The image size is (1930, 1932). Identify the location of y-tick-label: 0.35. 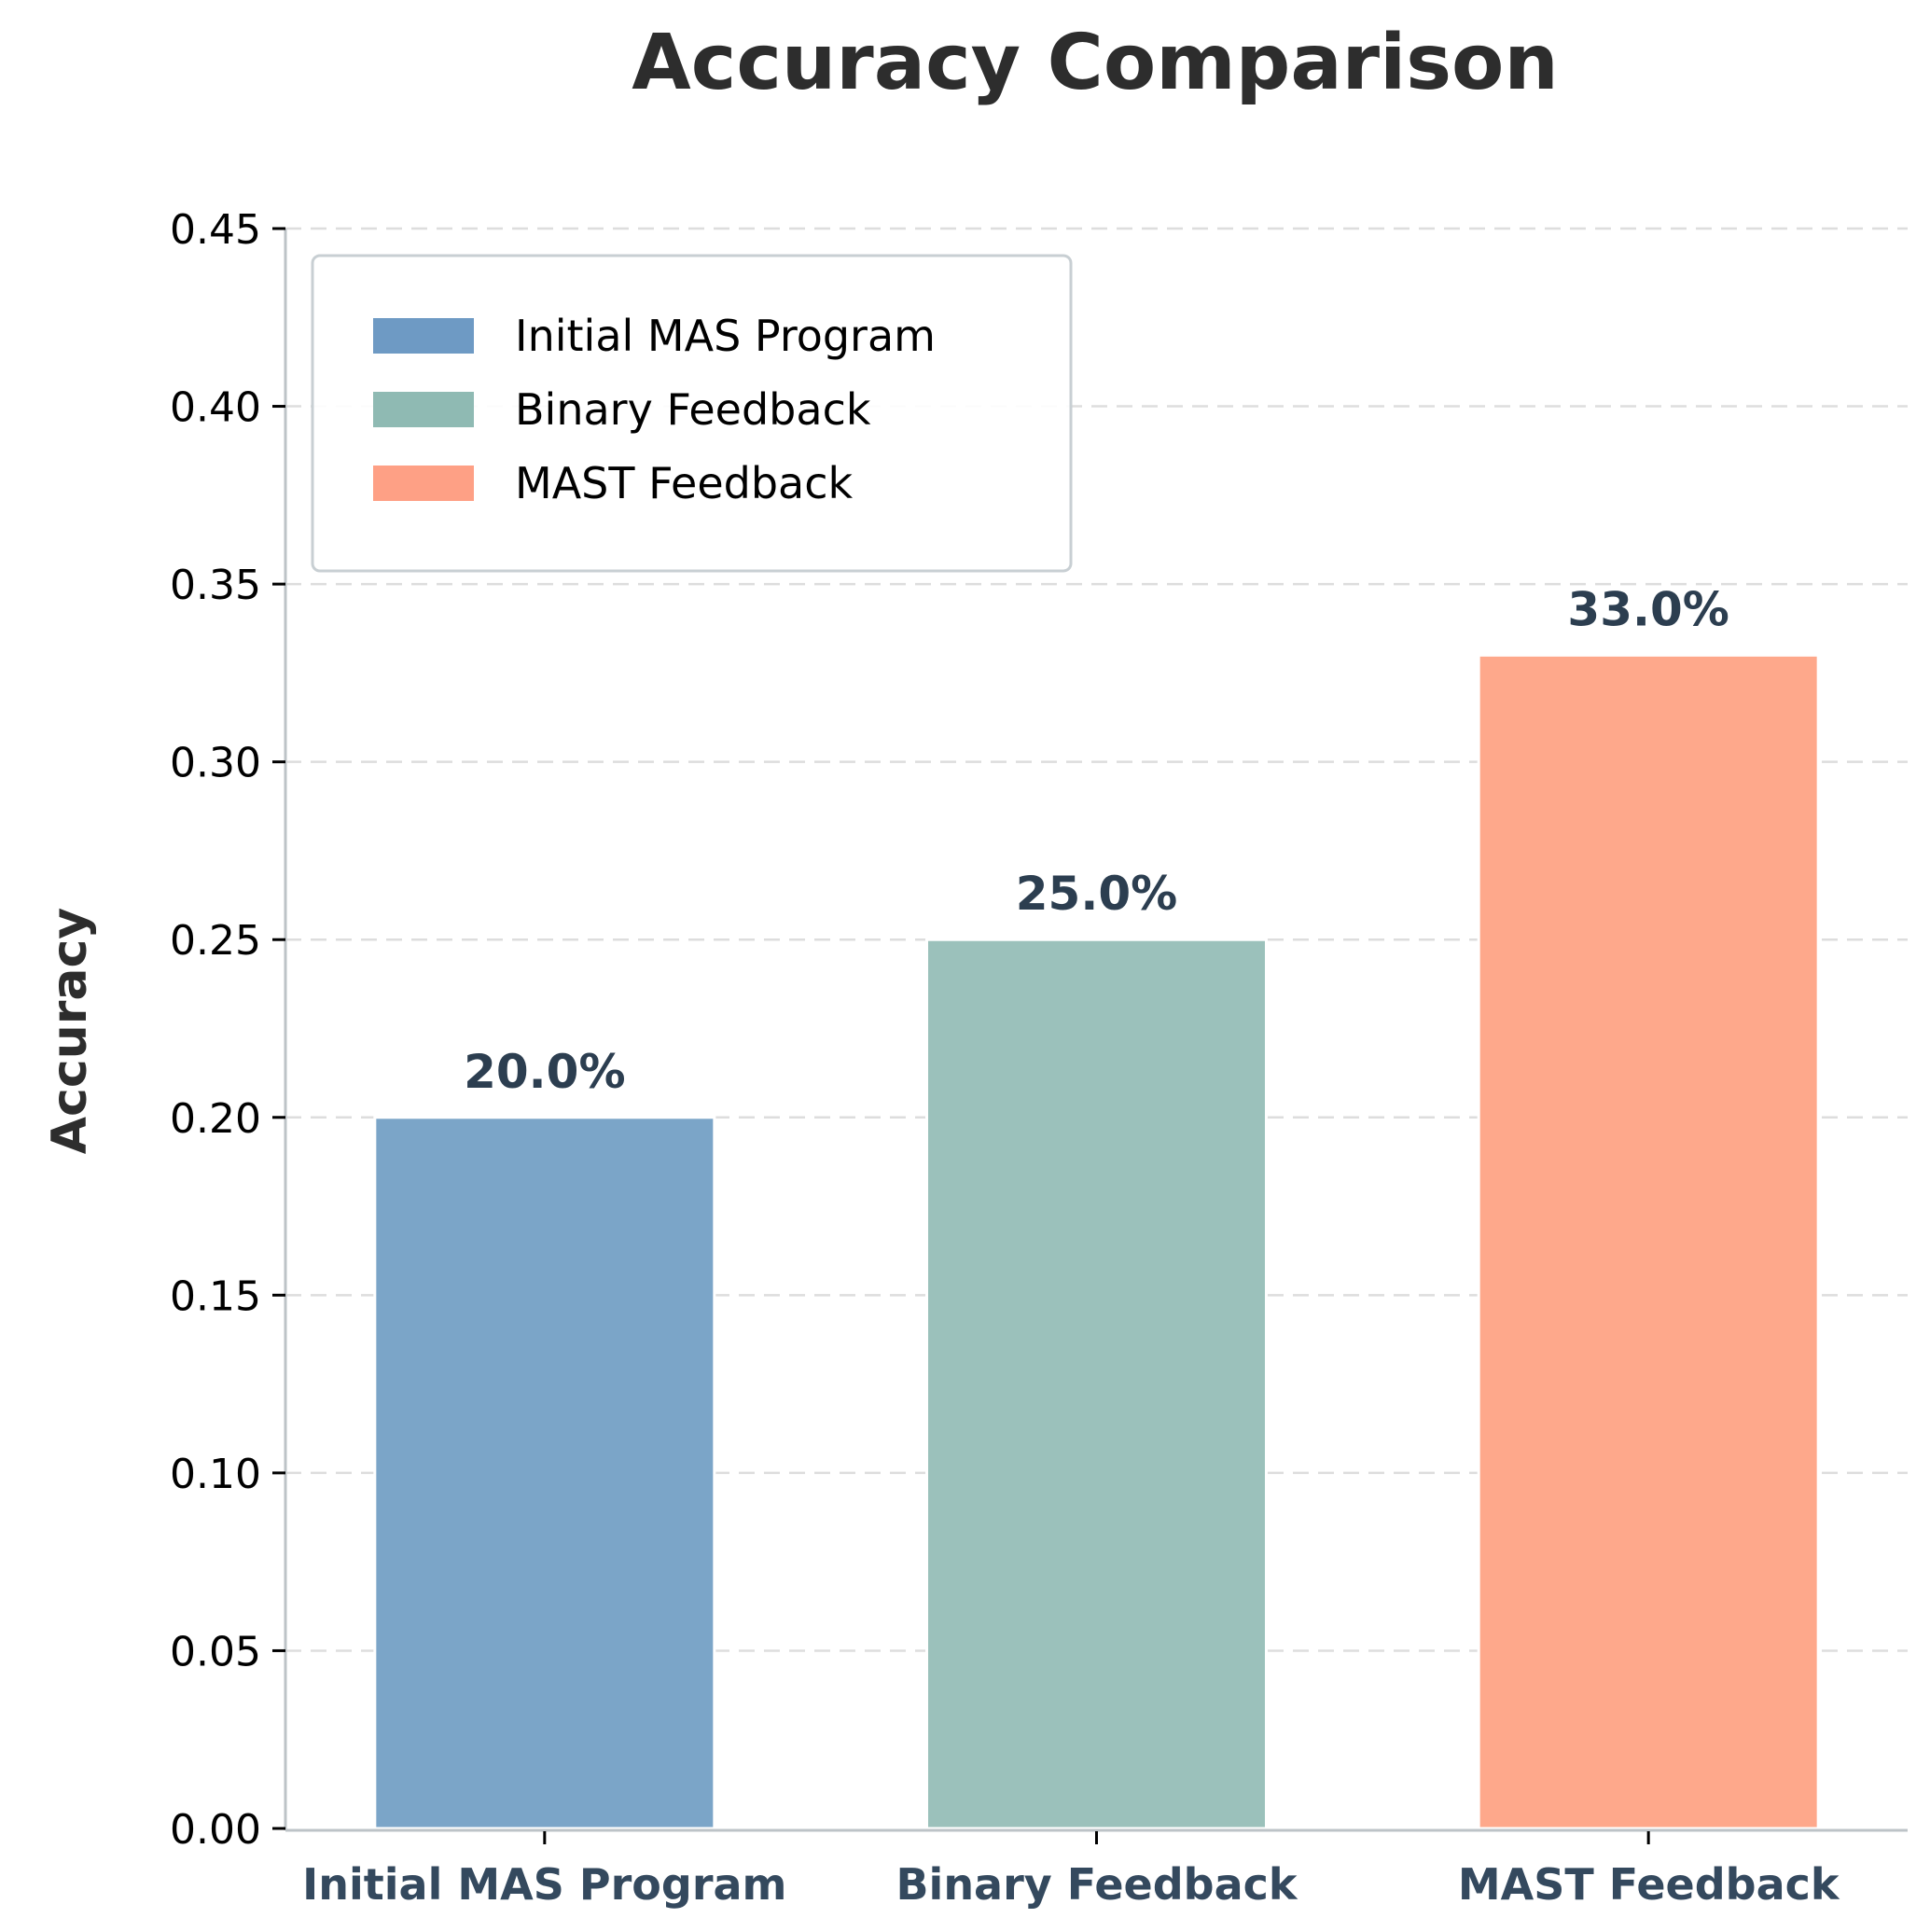
(215, 585).